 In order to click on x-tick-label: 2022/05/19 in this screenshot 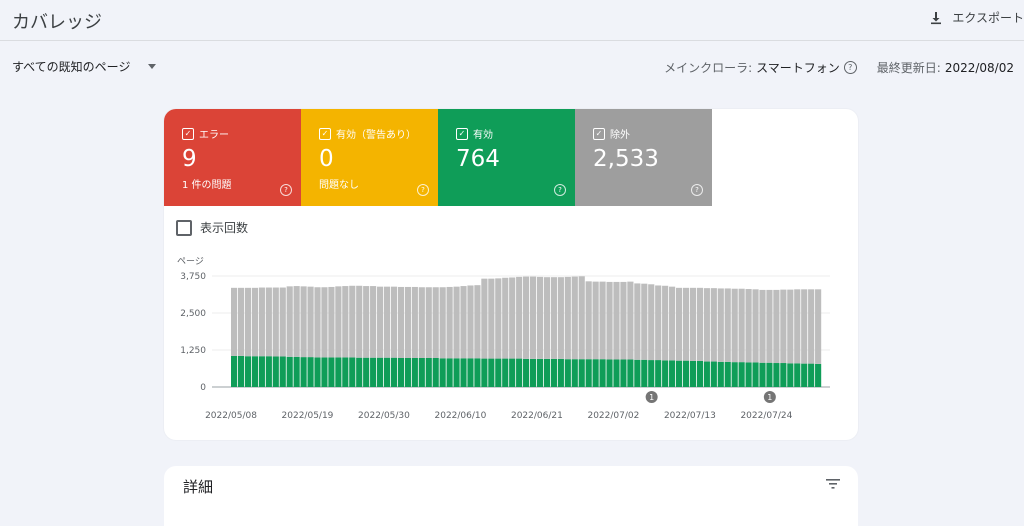, I will do `click(308, 416)`.